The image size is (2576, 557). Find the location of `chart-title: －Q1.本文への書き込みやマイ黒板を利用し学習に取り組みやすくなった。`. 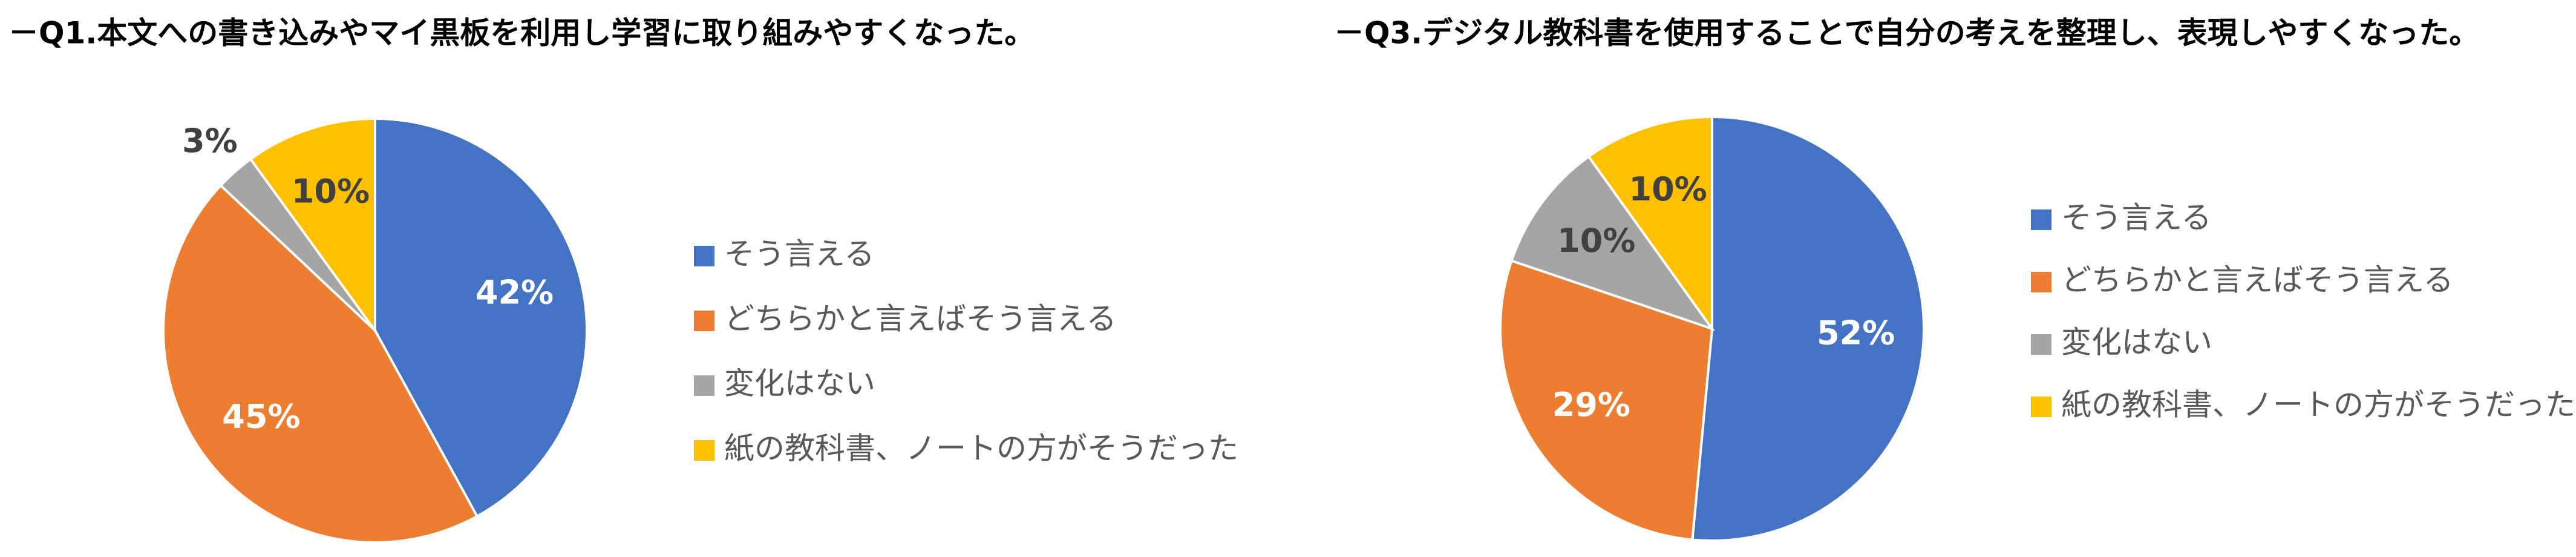

chart-title: －Q1.本文への書き込みやマイ黒板を利用し学習に取り組みやすくなった。 is located at coordinates (521, 33).